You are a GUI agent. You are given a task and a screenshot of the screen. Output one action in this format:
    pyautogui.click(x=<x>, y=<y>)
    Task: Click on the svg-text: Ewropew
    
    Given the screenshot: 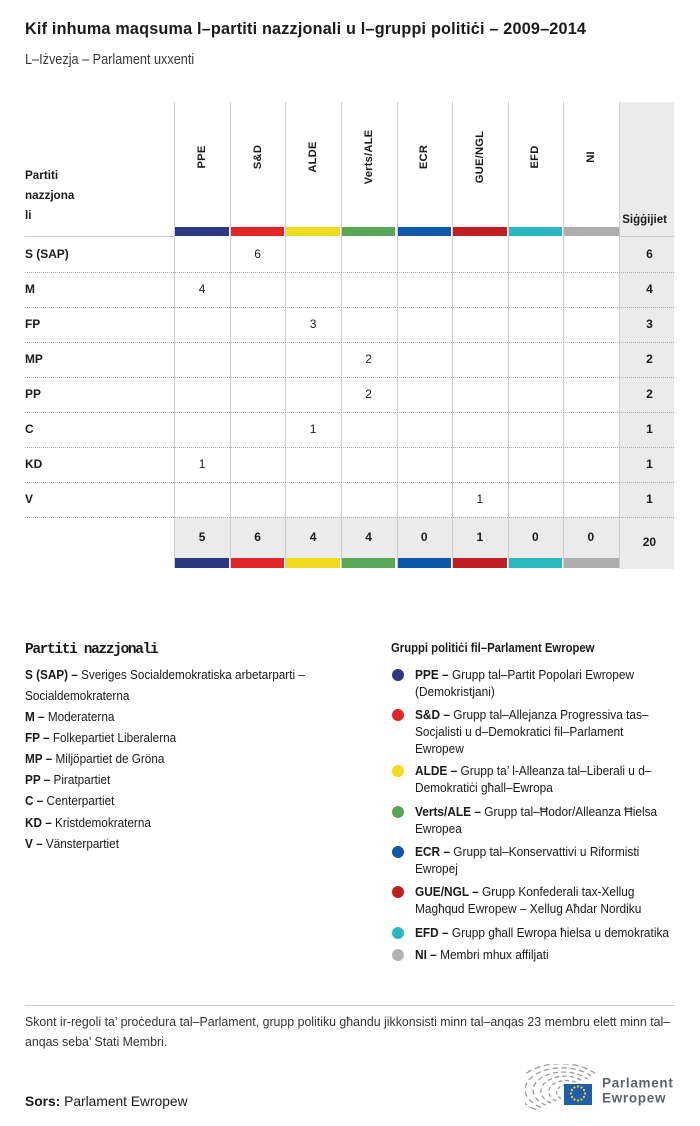 What is the action you would take?
    pyautogui.click(x=634, y=1098)
    